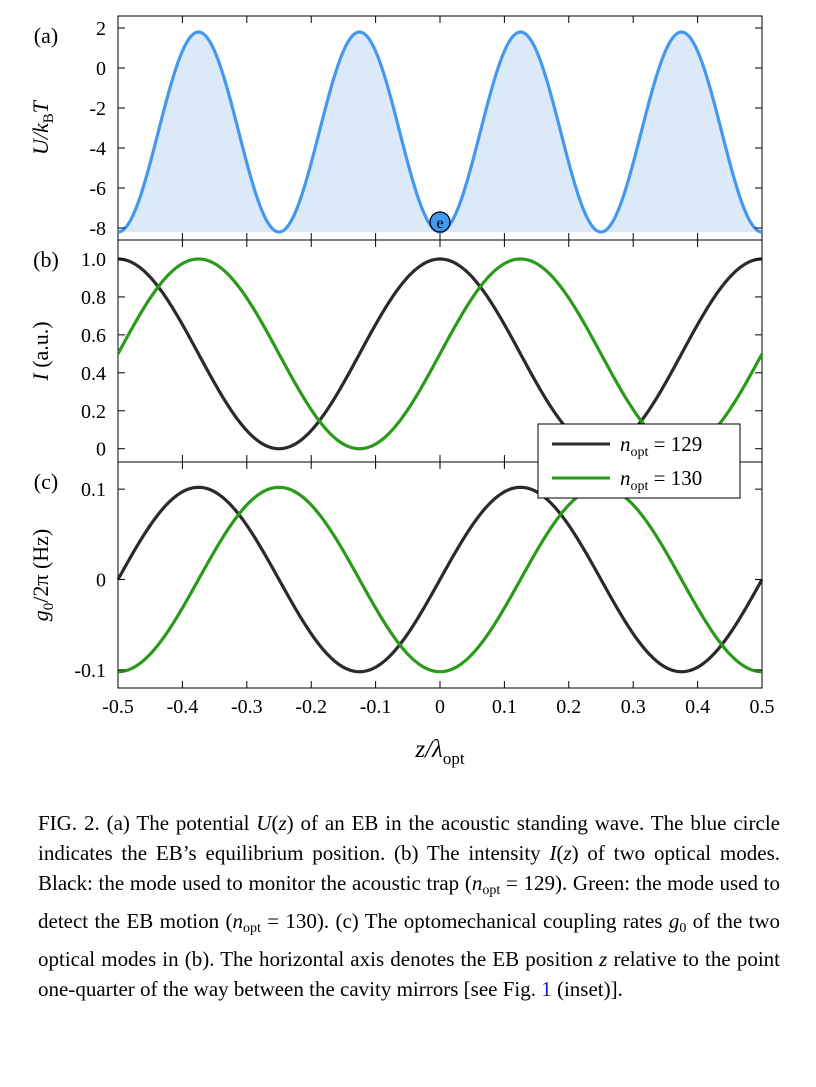  Describe the element at coordinates (42, 575) in the screenshot. I see `y-axis-label: g0/2π (Hz)` at that location.